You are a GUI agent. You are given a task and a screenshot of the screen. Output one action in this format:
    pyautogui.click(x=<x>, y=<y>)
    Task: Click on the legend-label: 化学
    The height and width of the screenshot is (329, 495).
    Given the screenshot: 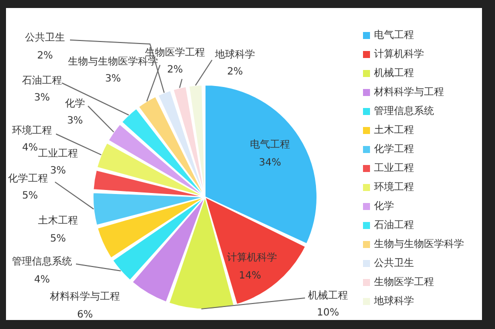 What is the action you would take?
    pyautogui.click(x=384, y=206)
    